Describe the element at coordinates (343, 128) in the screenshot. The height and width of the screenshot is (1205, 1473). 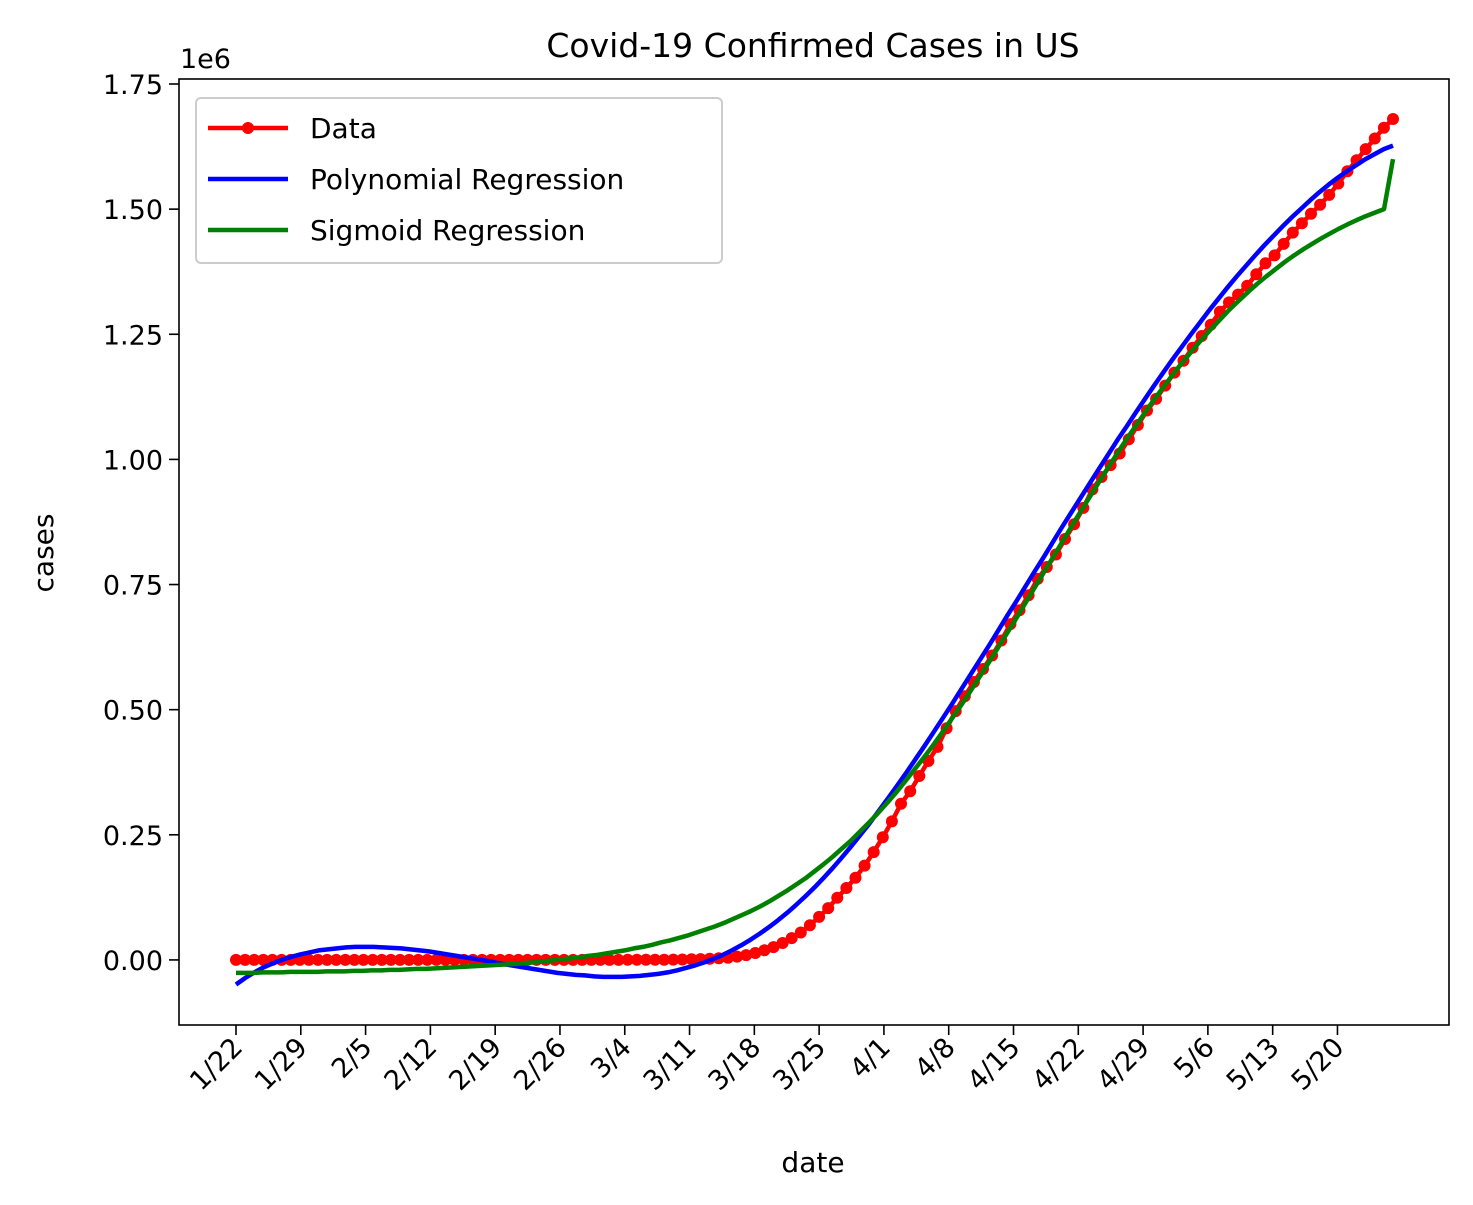
I see `legend-label: Data` at that location.